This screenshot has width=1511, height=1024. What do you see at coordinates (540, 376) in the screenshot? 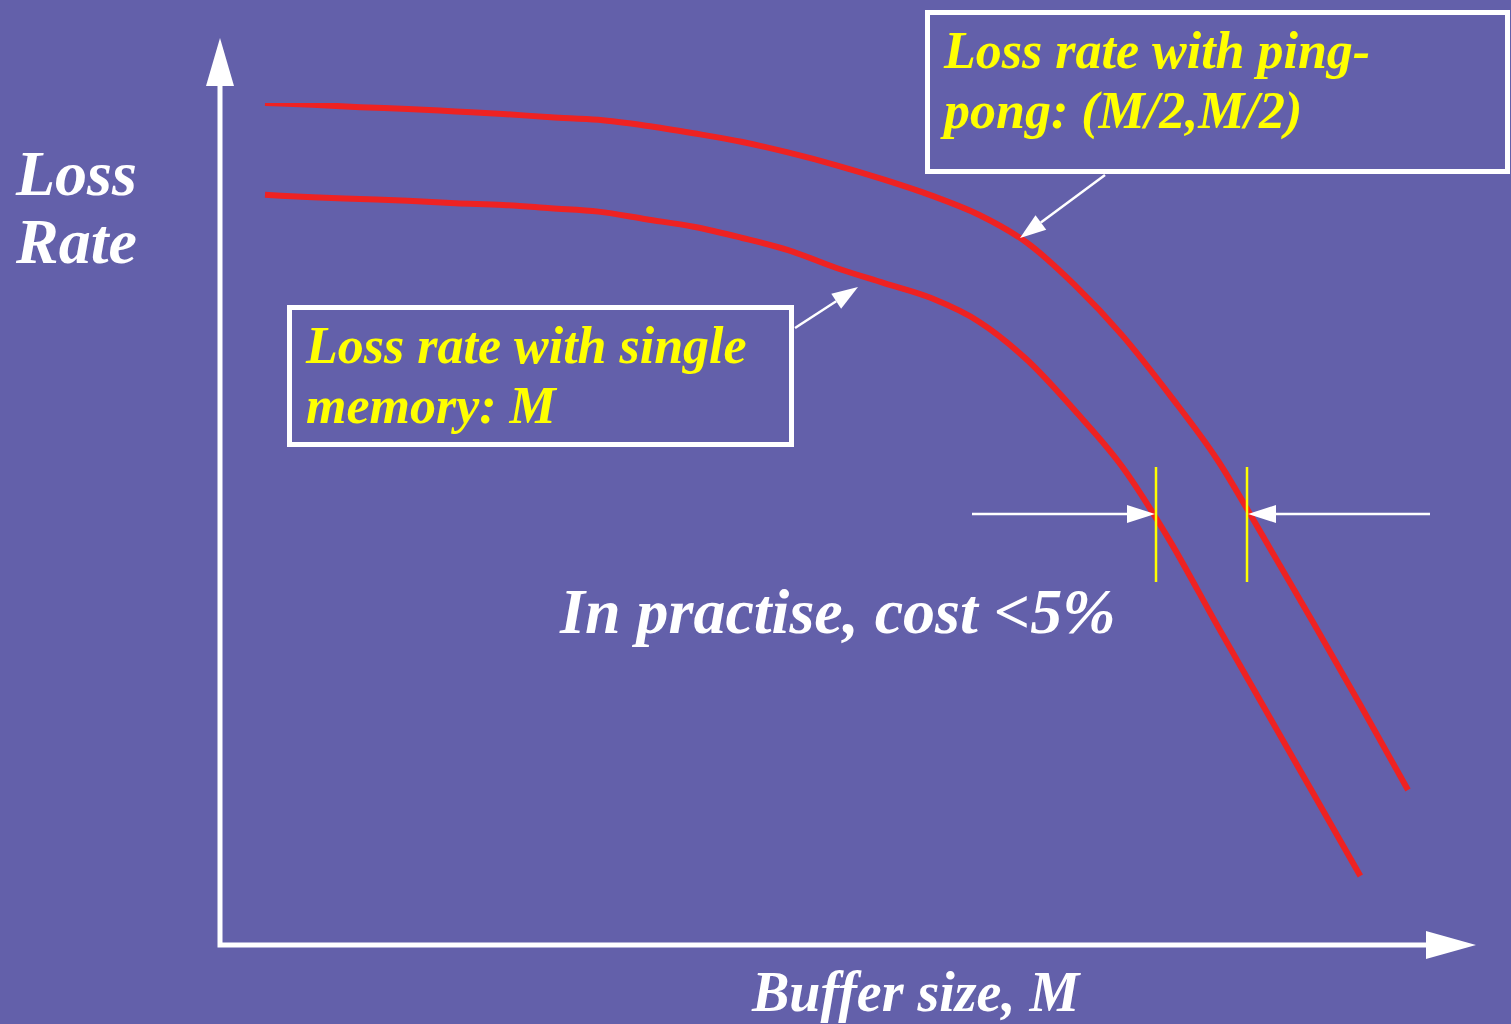
I see `annotation: Loss rate with single memory: M` at bounding box center [540, 376].